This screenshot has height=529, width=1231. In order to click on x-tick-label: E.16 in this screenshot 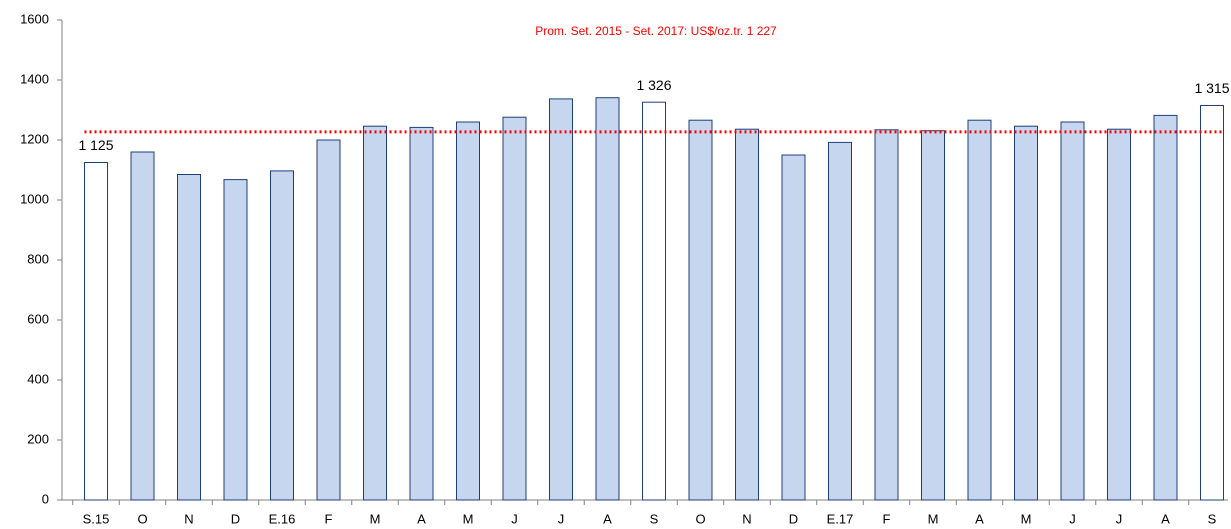, I will do `click(282, 518)`.